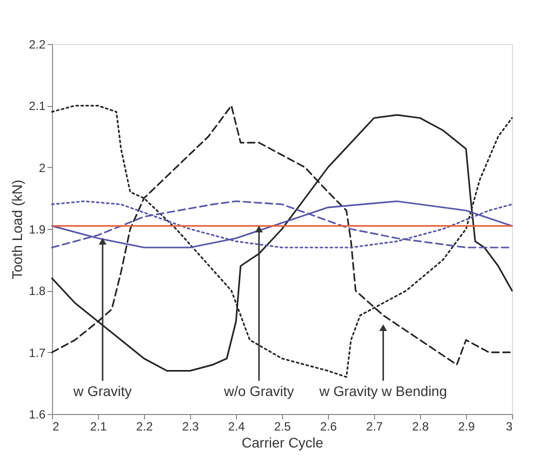 The image size is (541, 464). Describe the element at coordinates (37, 106) in the screenshot. I see `y-tick-label: 2.1` at that location.